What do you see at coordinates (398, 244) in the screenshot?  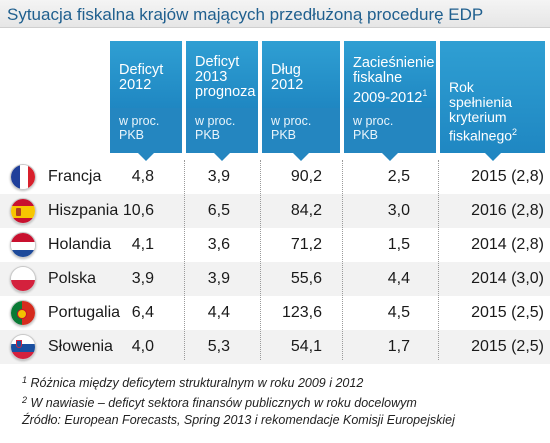 I see `table-cell: 1,5` at bounding box center [398, 244].